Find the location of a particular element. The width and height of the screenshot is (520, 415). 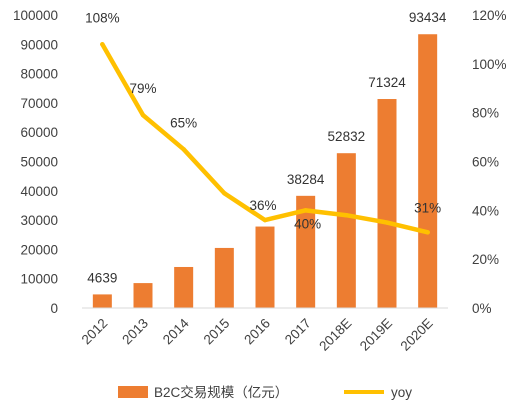

left-axis-tick-label: 30000 is located at coordinates (39, 220).